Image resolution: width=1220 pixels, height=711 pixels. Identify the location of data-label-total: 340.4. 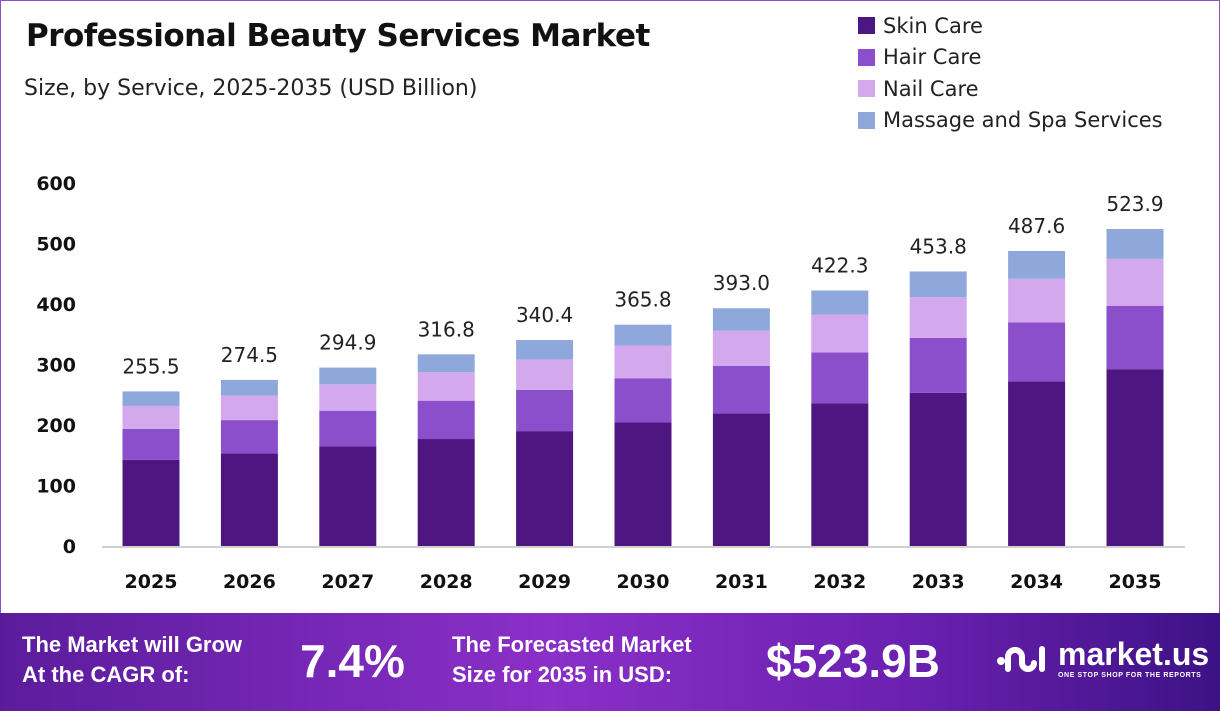
(544, 315).